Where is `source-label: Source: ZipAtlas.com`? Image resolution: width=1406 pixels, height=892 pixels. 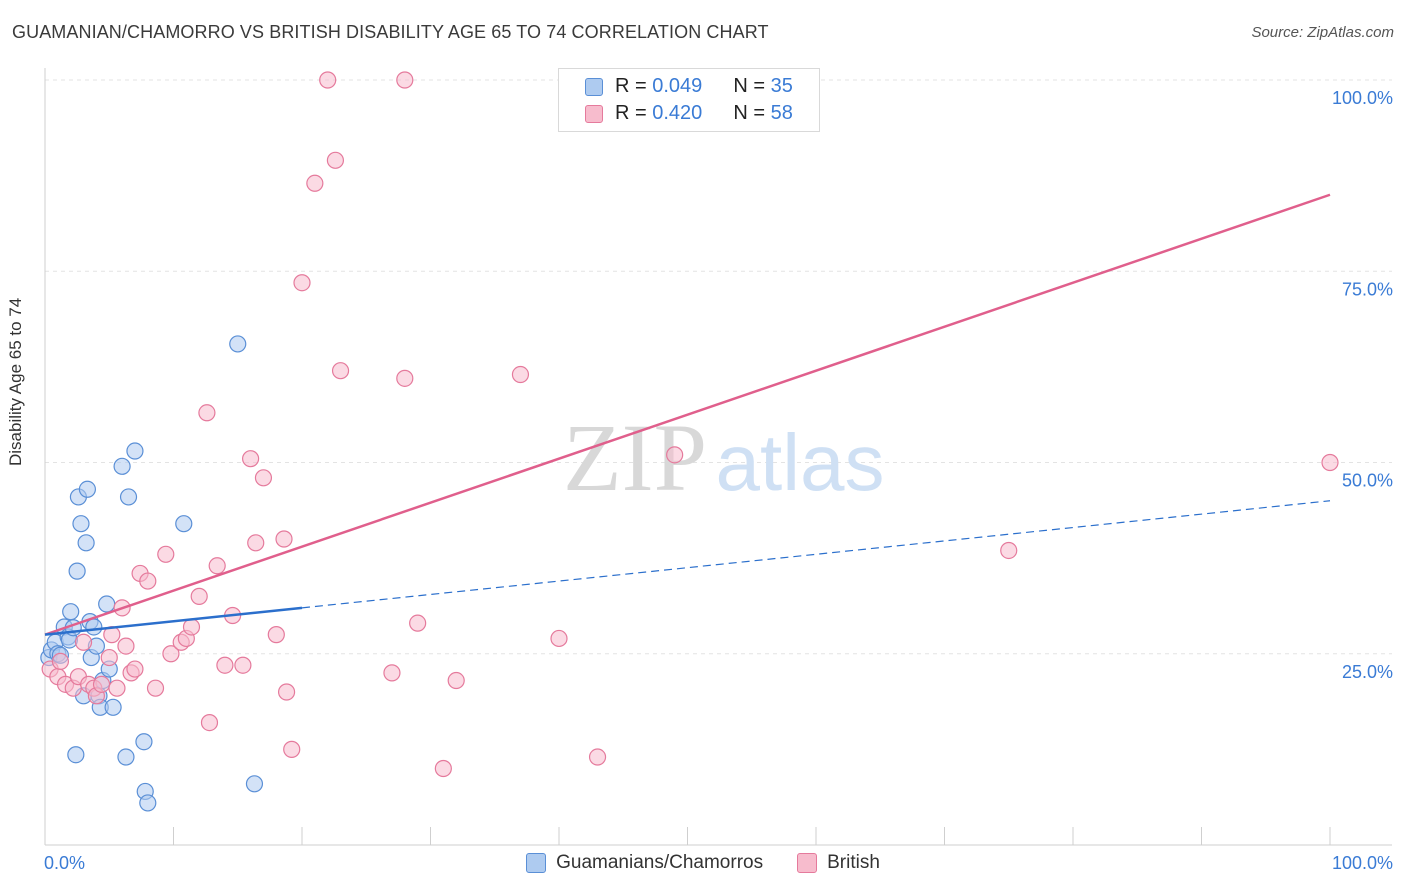 source-label: Source: ZipAtlas.com is located at coordinates (1322, 32).